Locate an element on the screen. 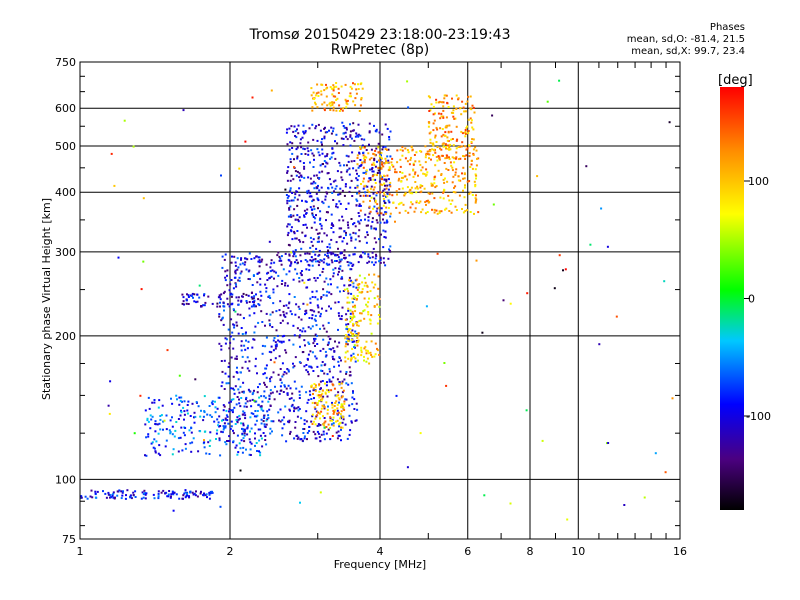  x-tick-label: 2 is located at coordinates (230, 551).